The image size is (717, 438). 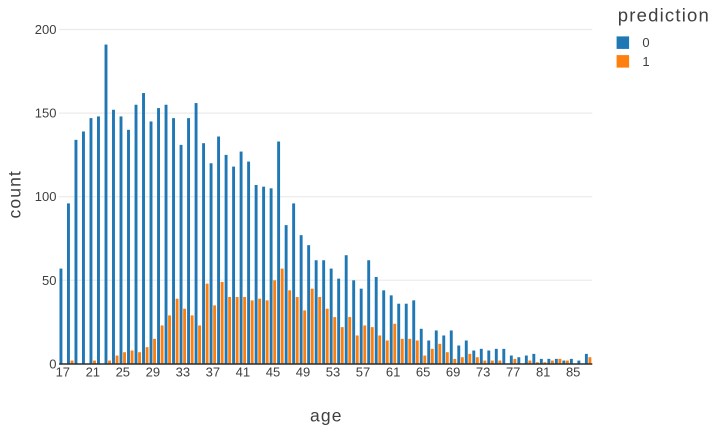 I want to click on svg-text: 65, so click(x=423, y=371).